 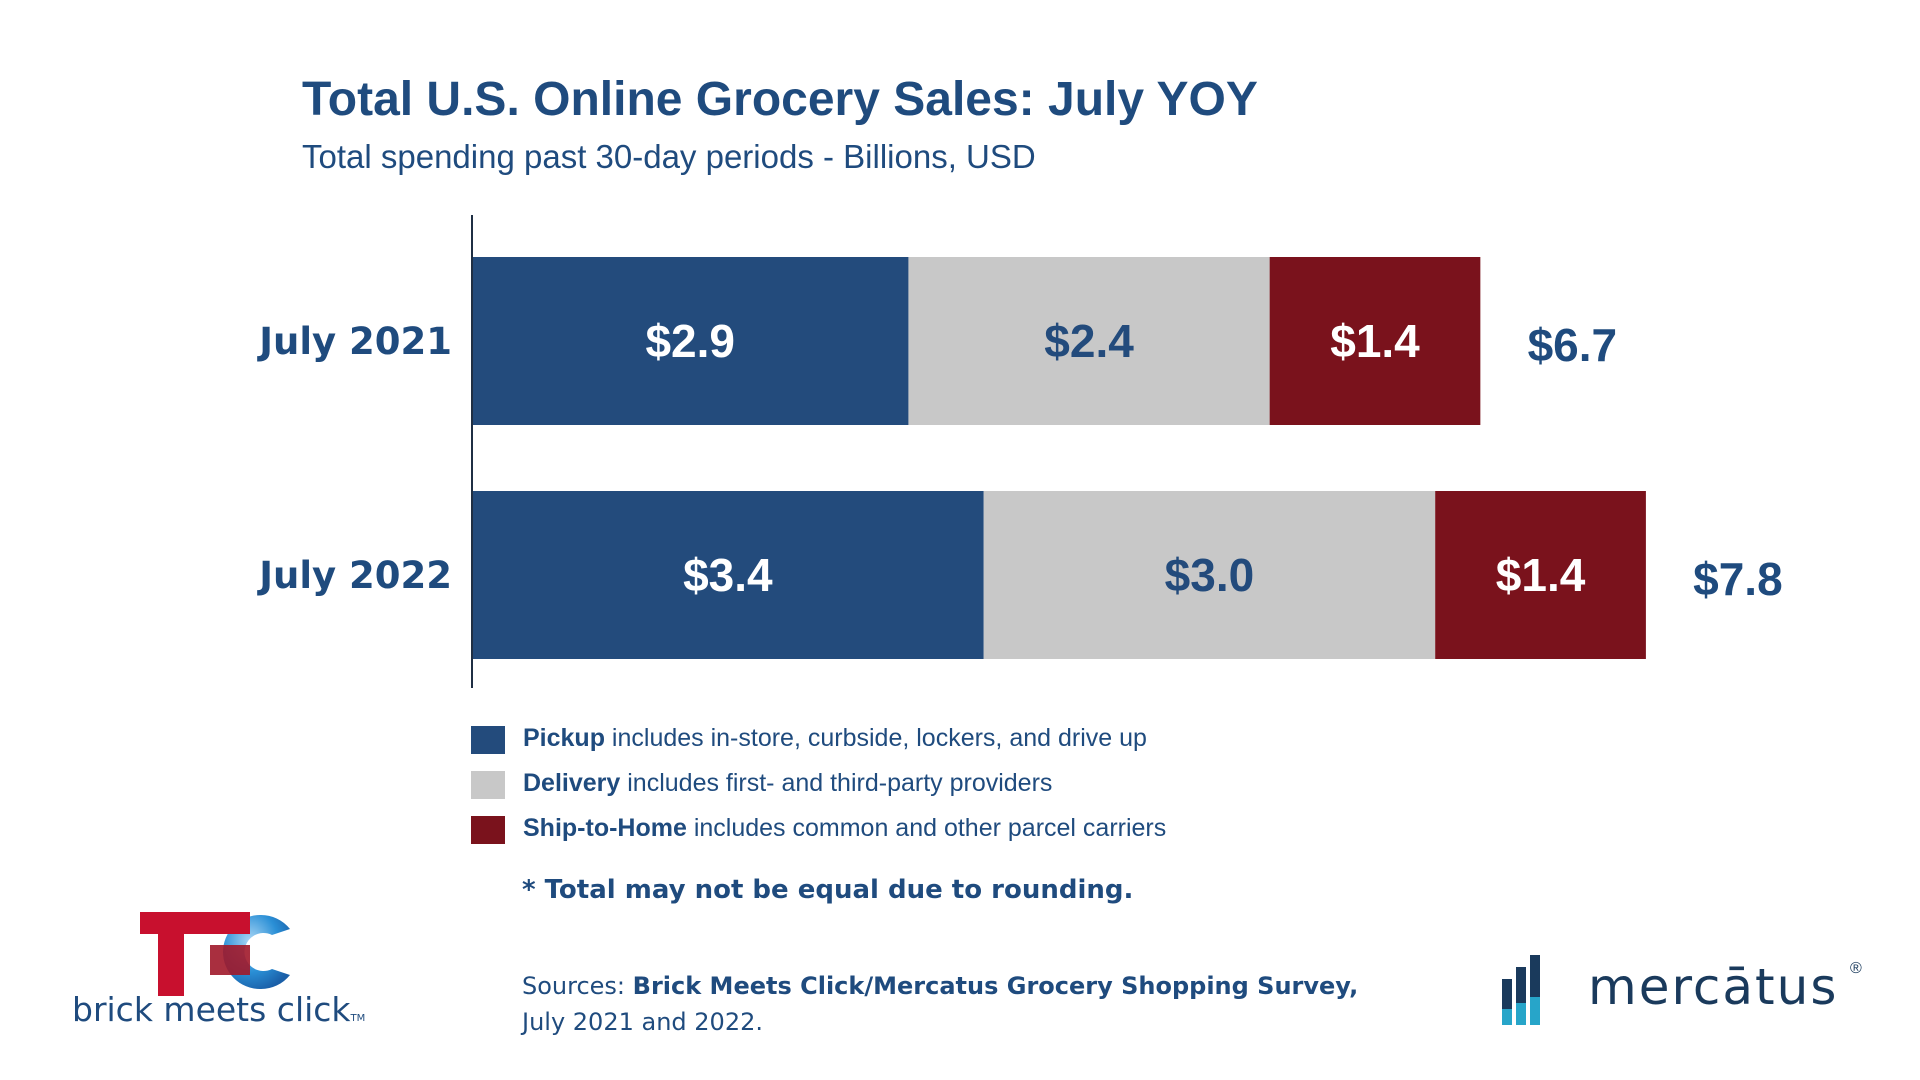 I want to click on legend-label-ship: Ship-to-Home, so click(x=605, y=828).